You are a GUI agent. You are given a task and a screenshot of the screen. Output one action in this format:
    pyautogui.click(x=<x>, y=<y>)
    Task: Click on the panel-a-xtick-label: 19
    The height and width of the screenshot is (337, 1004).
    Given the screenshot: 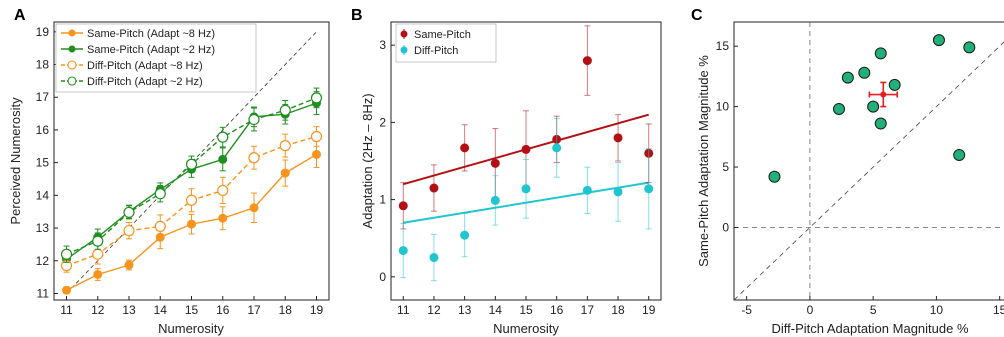 What is the action you would take?
    pyautogui.click(x=317, y=310)
    